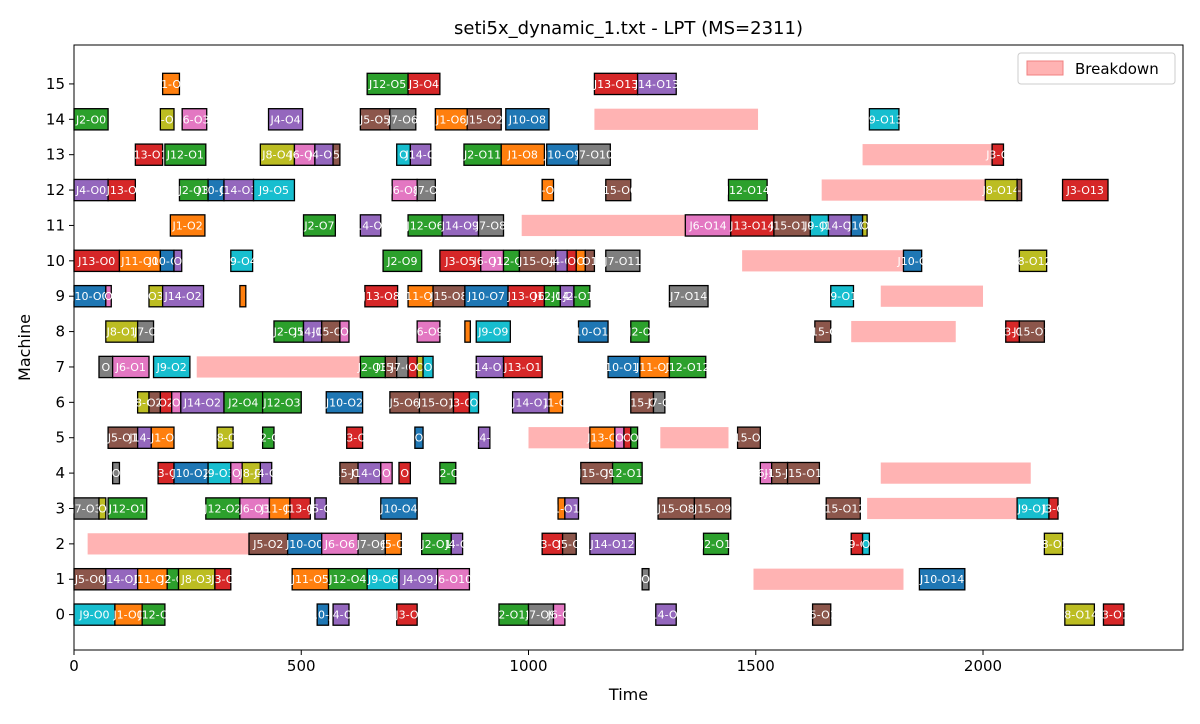  Describe the element at coordinates (89, 579) in the screenshot. I see `operation-label-191: J5-O0` at that location.